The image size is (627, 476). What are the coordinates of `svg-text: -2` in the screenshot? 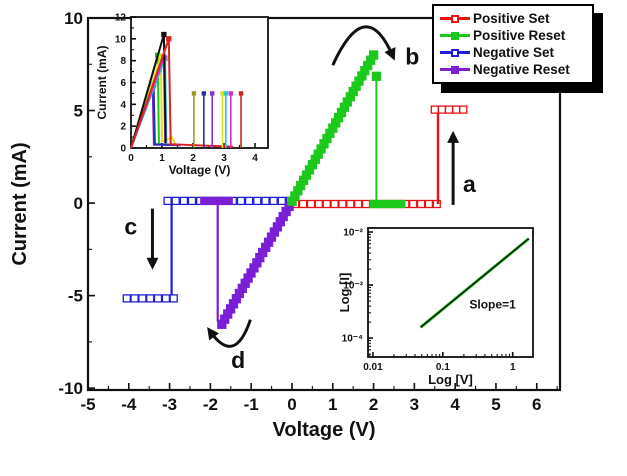 It's located at (210, 404).